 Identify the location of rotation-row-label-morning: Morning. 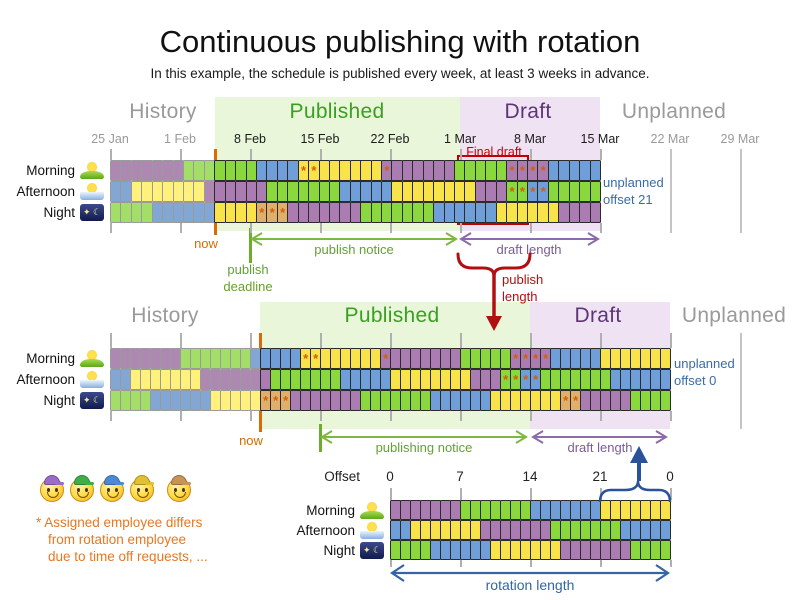
(319, 510).